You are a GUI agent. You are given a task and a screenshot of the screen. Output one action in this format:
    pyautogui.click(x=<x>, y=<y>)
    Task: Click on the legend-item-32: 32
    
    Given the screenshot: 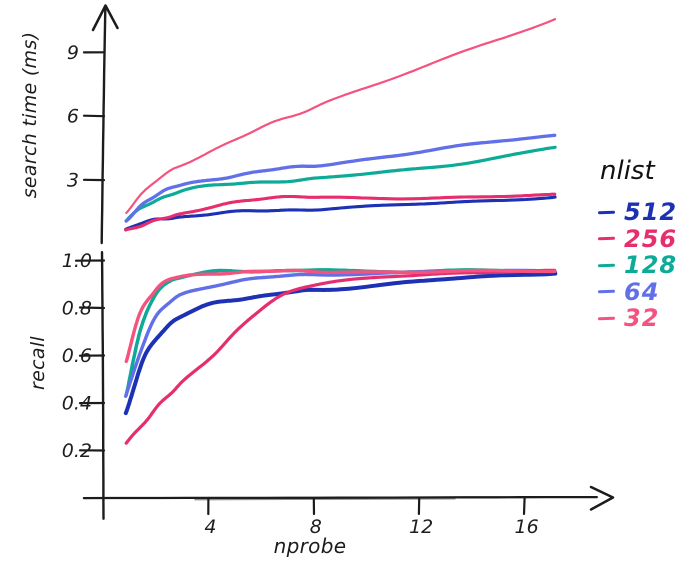 What is the action you would take?
    pyautogui.click(x=637, y=318)
    